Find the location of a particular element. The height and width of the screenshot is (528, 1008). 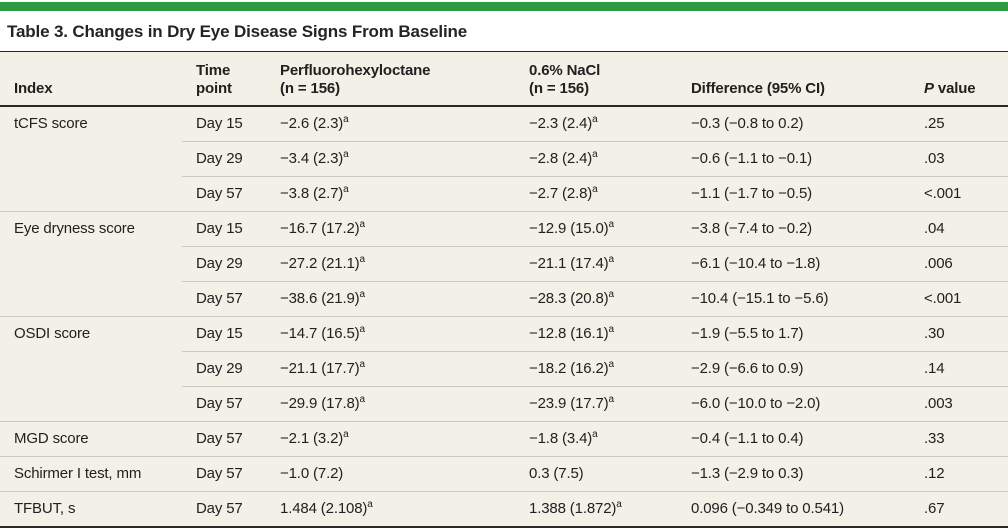

cell-index: tCFS score is located at coordinates (91, 158).